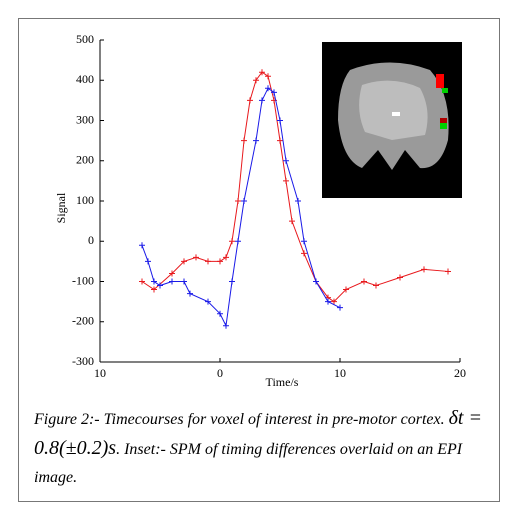  Describe the element at coordinates (91, 240) in the screenshot. I see `y-tick-label: 0` at that location.